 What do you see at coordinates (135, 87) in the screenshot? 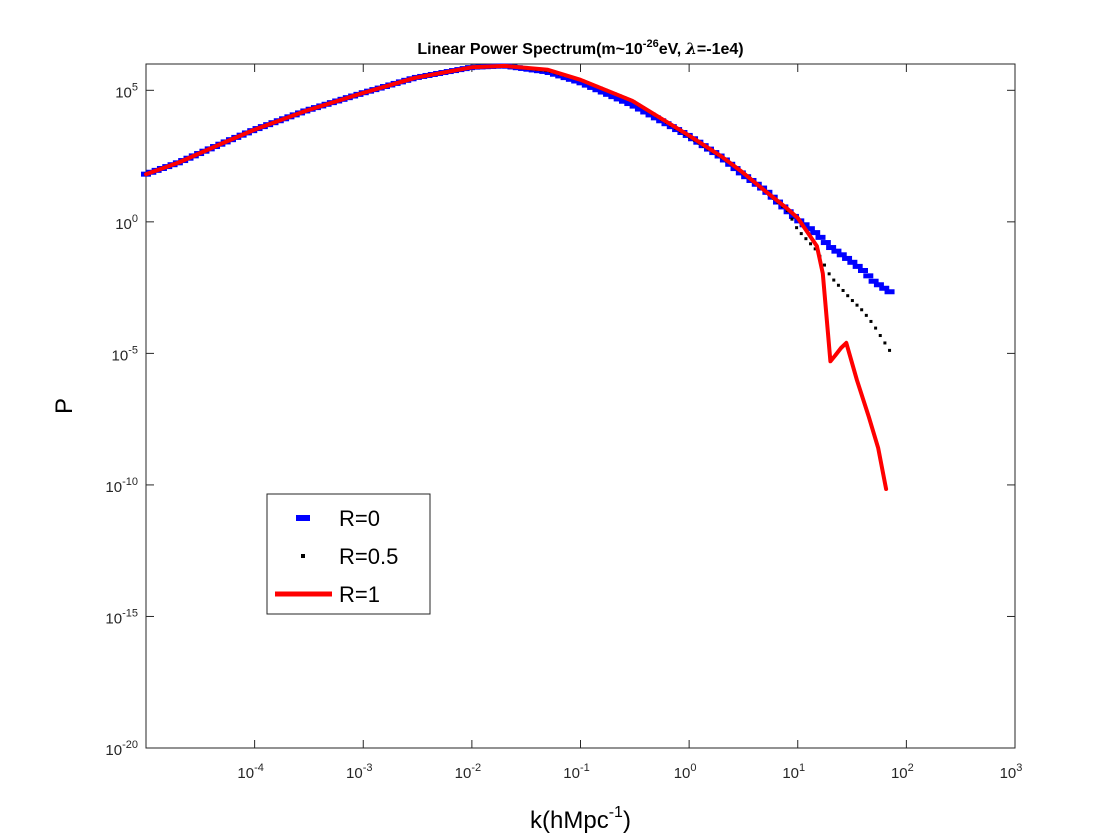
I see `y-tick-exponent: 5` at bounding box center [135, 87].